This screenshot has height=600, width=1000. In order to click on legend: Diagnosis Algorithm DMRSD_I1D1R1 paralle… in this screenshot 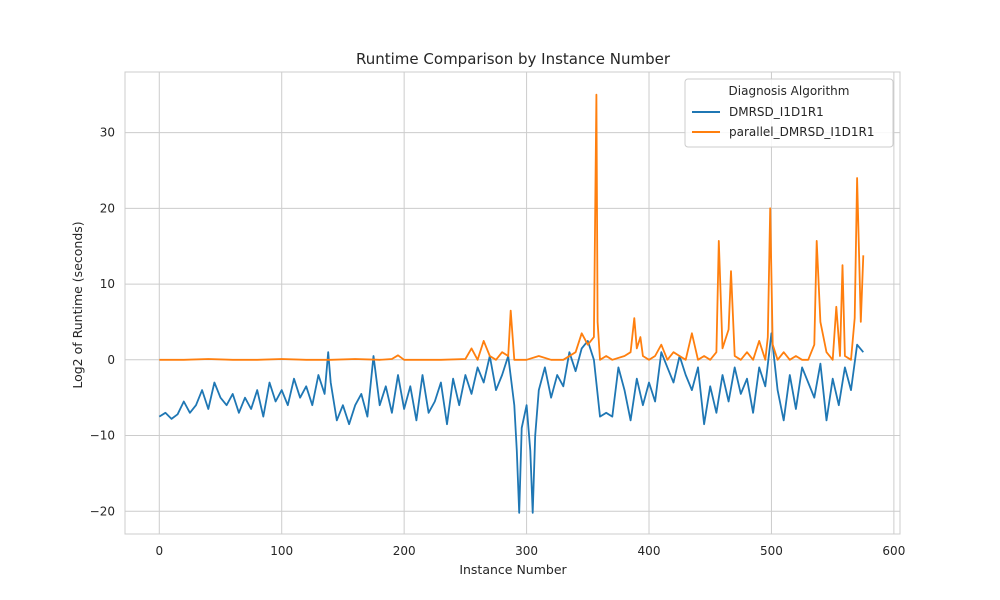, I will do `click(789, 113)`.